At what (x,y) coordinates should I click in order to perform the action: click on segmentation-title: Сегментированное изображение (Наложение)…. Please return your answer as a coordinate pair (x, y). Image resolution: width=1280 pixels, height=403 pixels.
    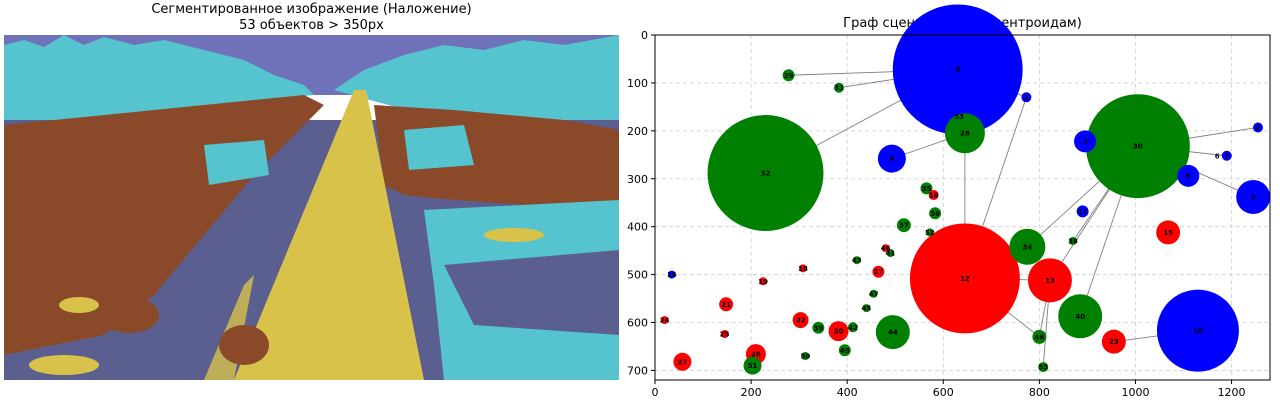
    Looking at the image, I should click on (311, 18).